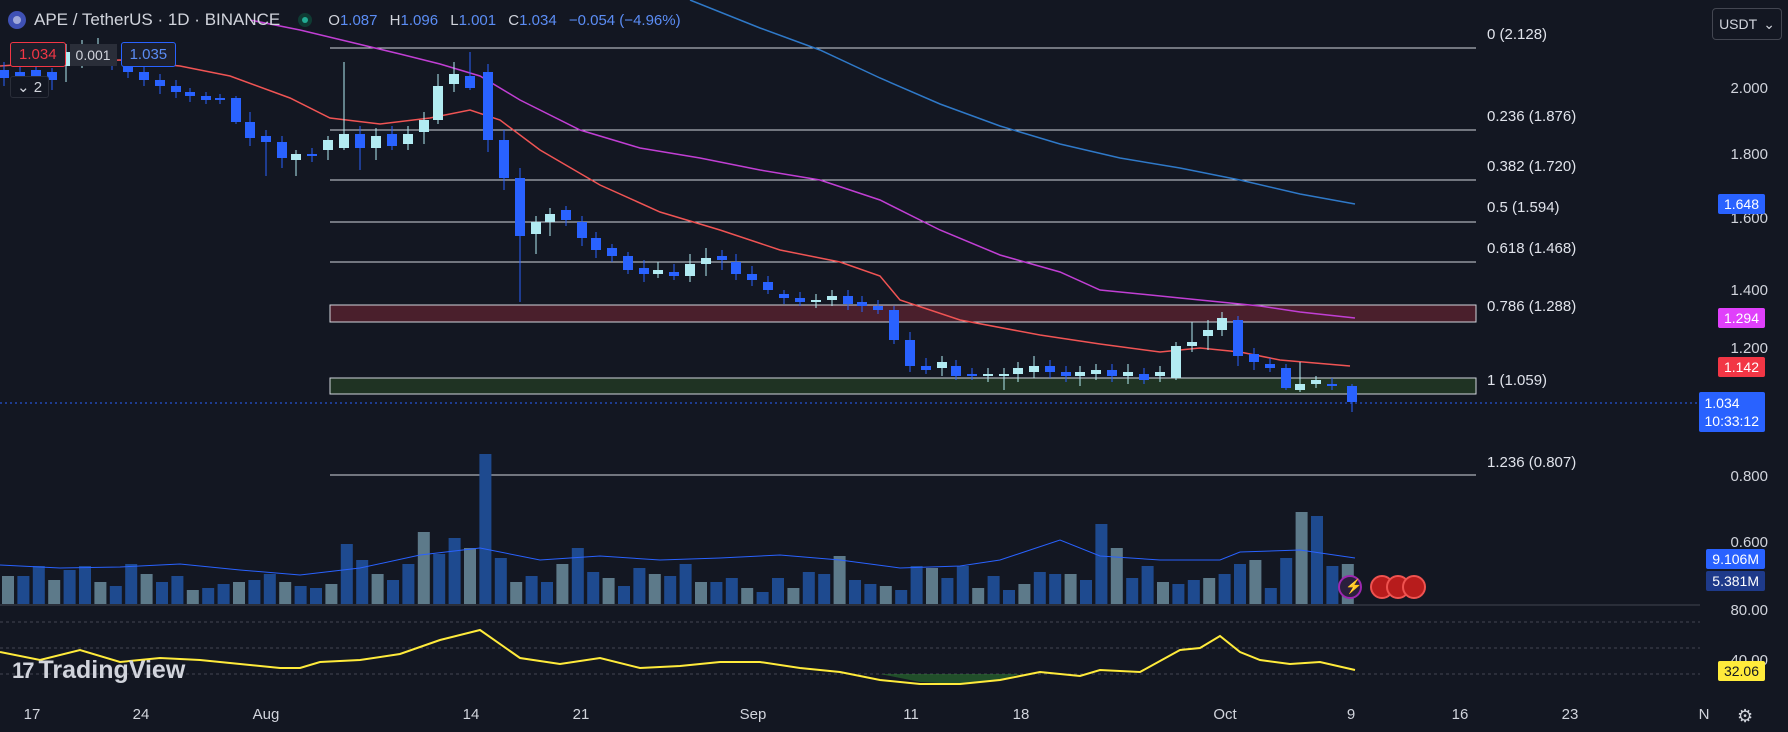  I want to click on price-label: 1.200, so click(1749, 348).